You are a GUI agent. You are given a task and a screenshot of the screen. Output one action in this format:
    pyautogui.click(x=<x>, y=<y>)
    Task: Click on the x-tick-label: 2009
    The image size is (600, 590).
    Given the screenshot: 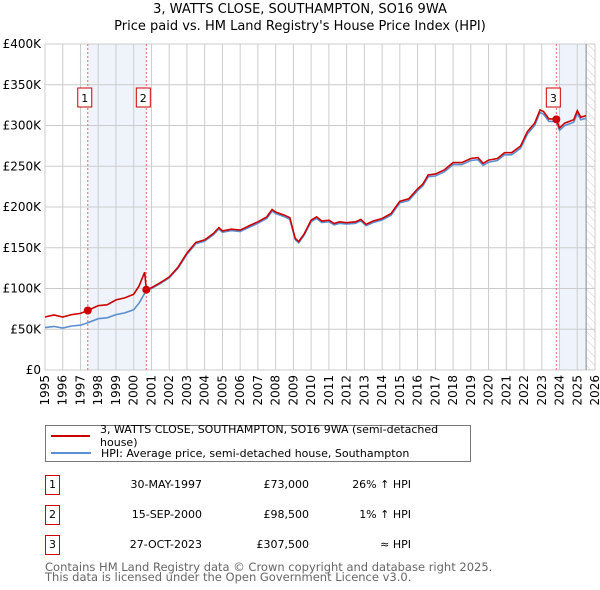 What is the action you would take?
    pyautogui.click(x=293, y=390)
    